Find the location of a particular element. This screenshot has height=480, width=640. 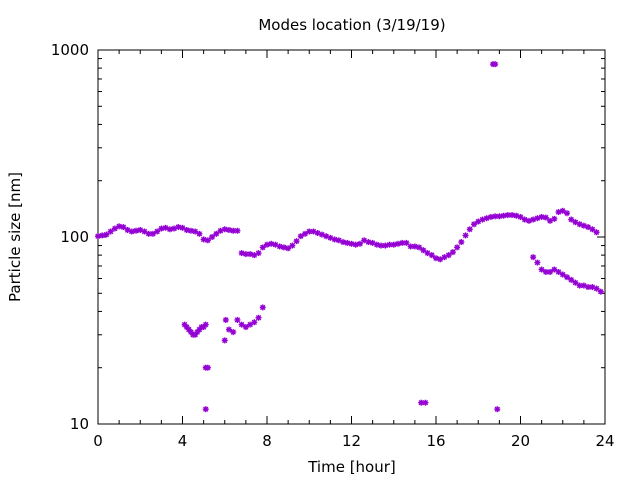

x-tick-label: 16 is located at coordinates (435, 441).